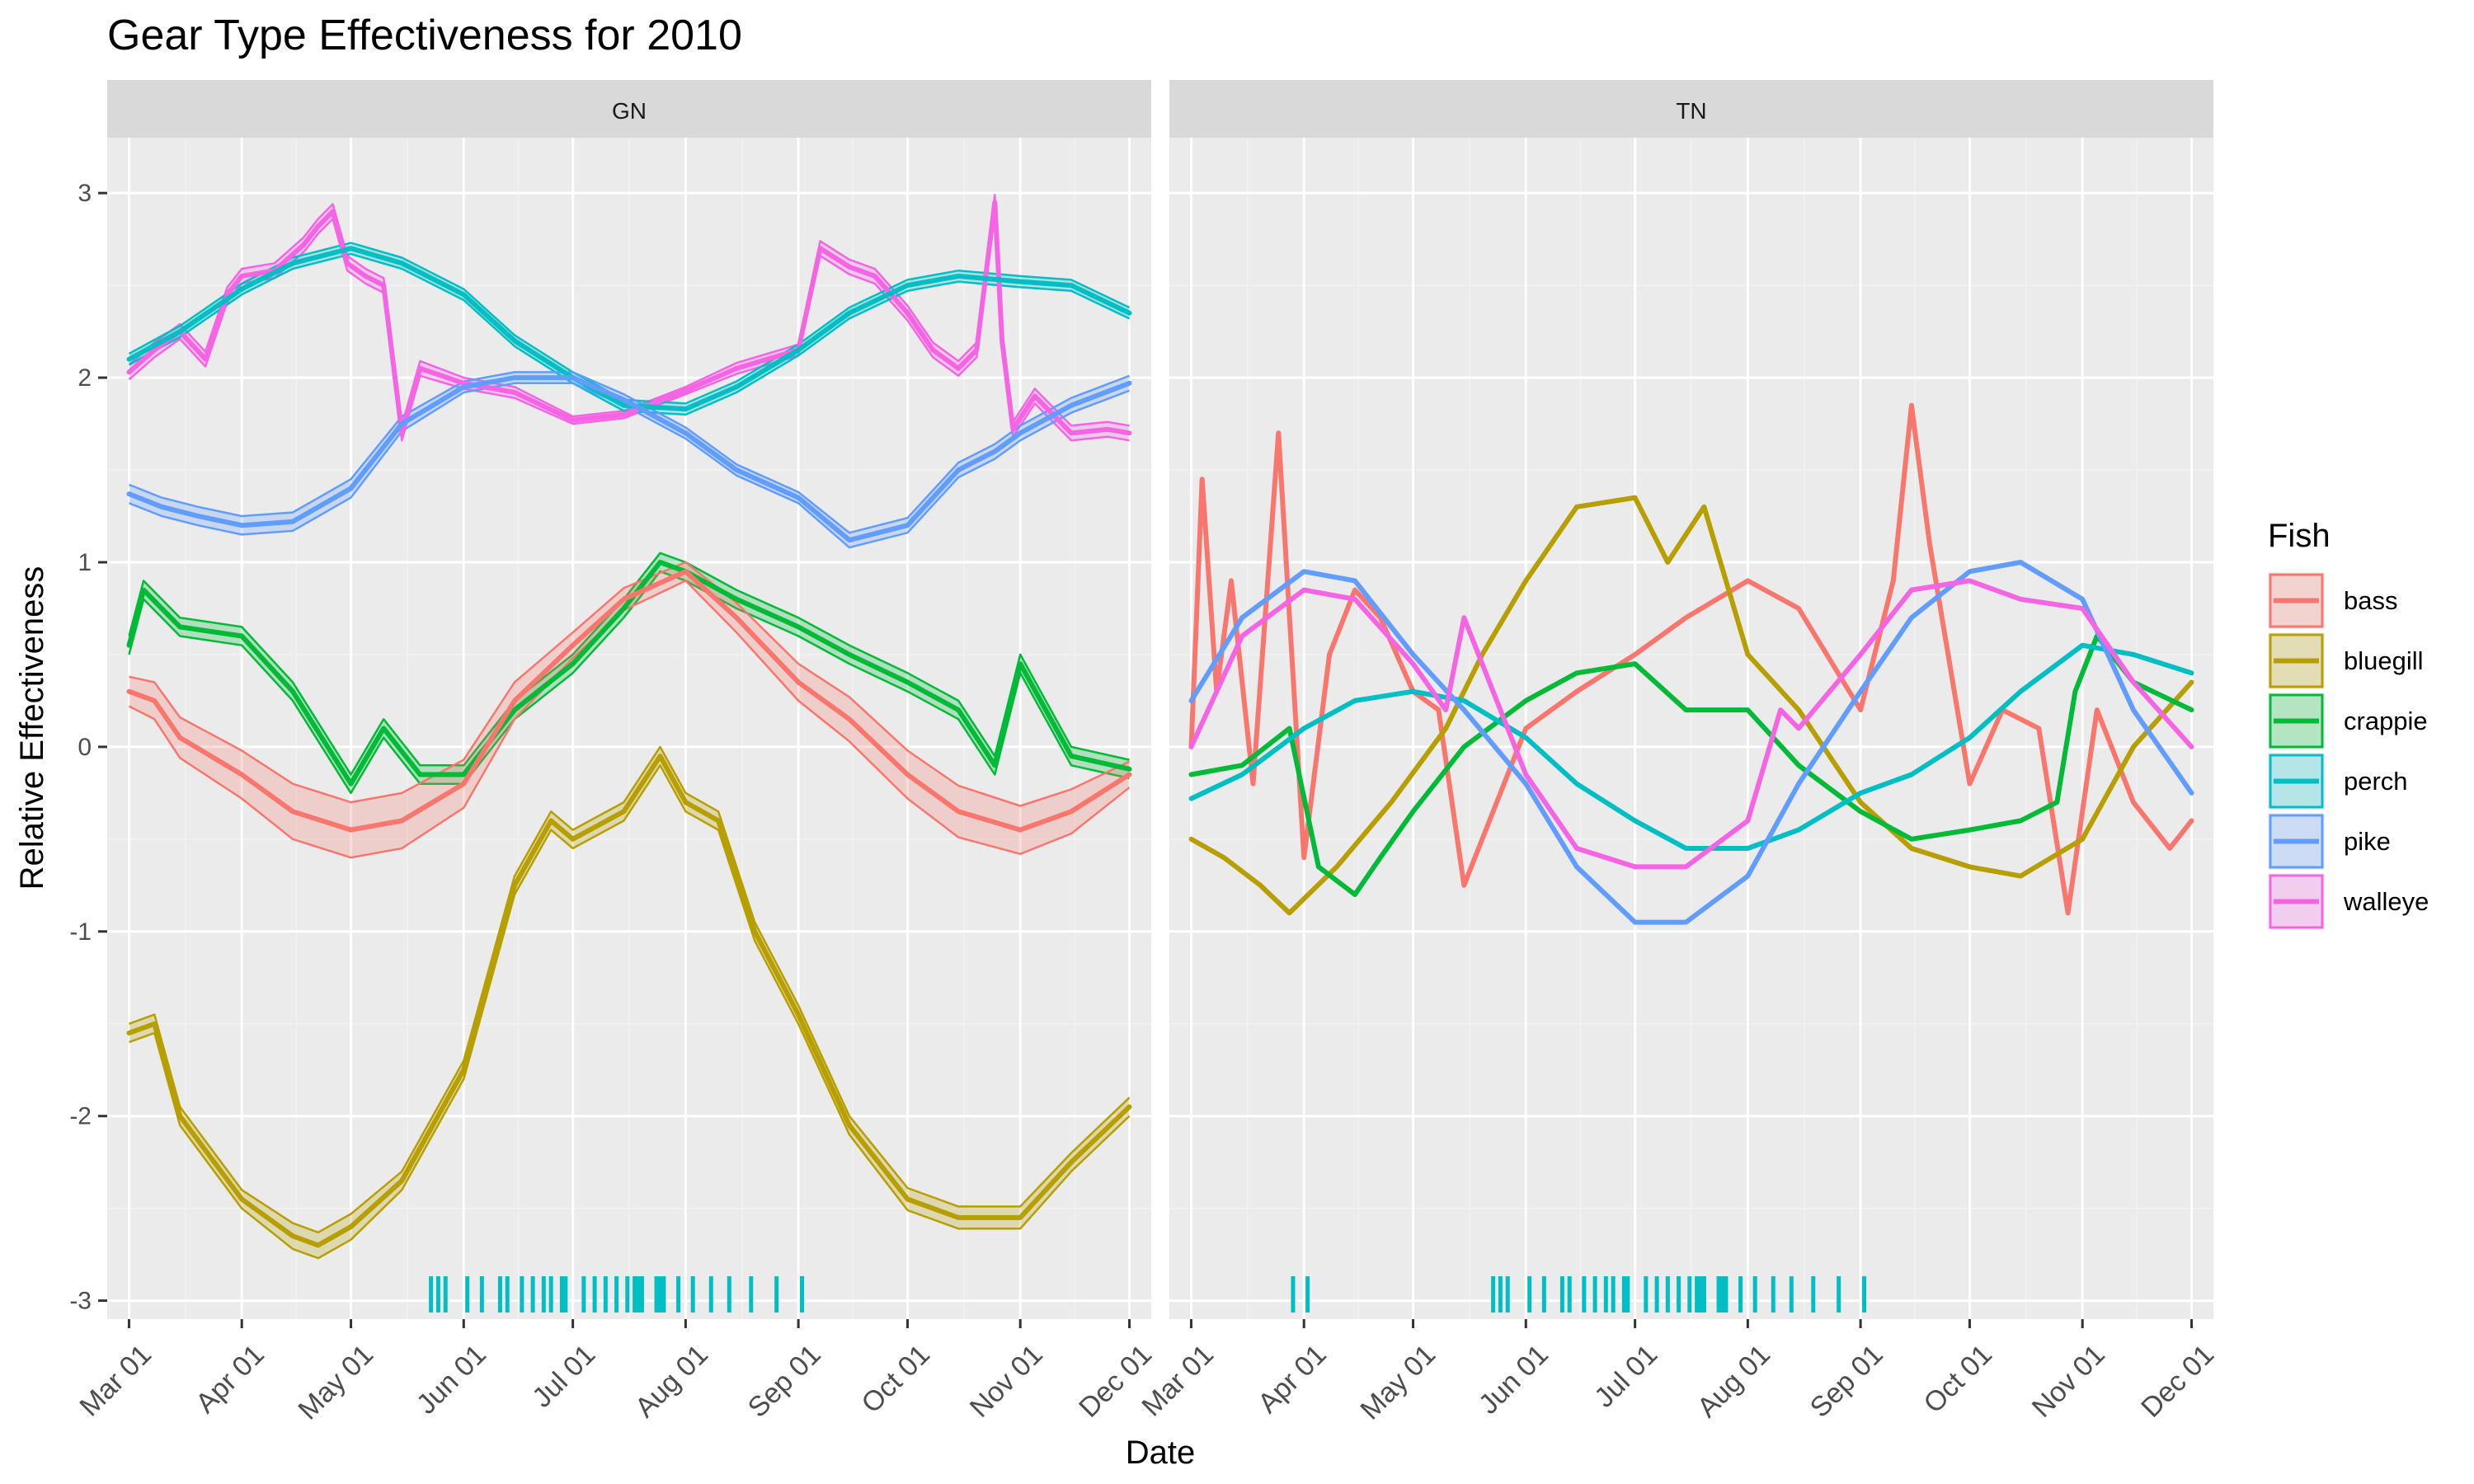 This screenshot has width=2474, height=1484. Describe the element at coordinates (80, 1116) in the screenshot. I see `y-tick-label: -2` at that location.